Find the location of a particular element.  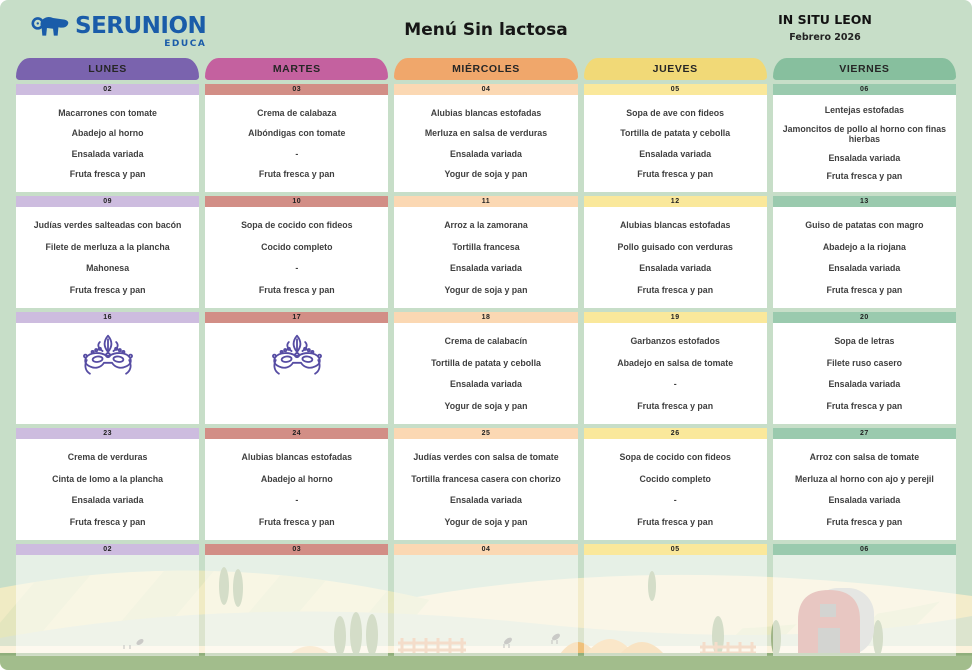

menu-item: Abadejo a la riojana is located at coordinates (864, 246).